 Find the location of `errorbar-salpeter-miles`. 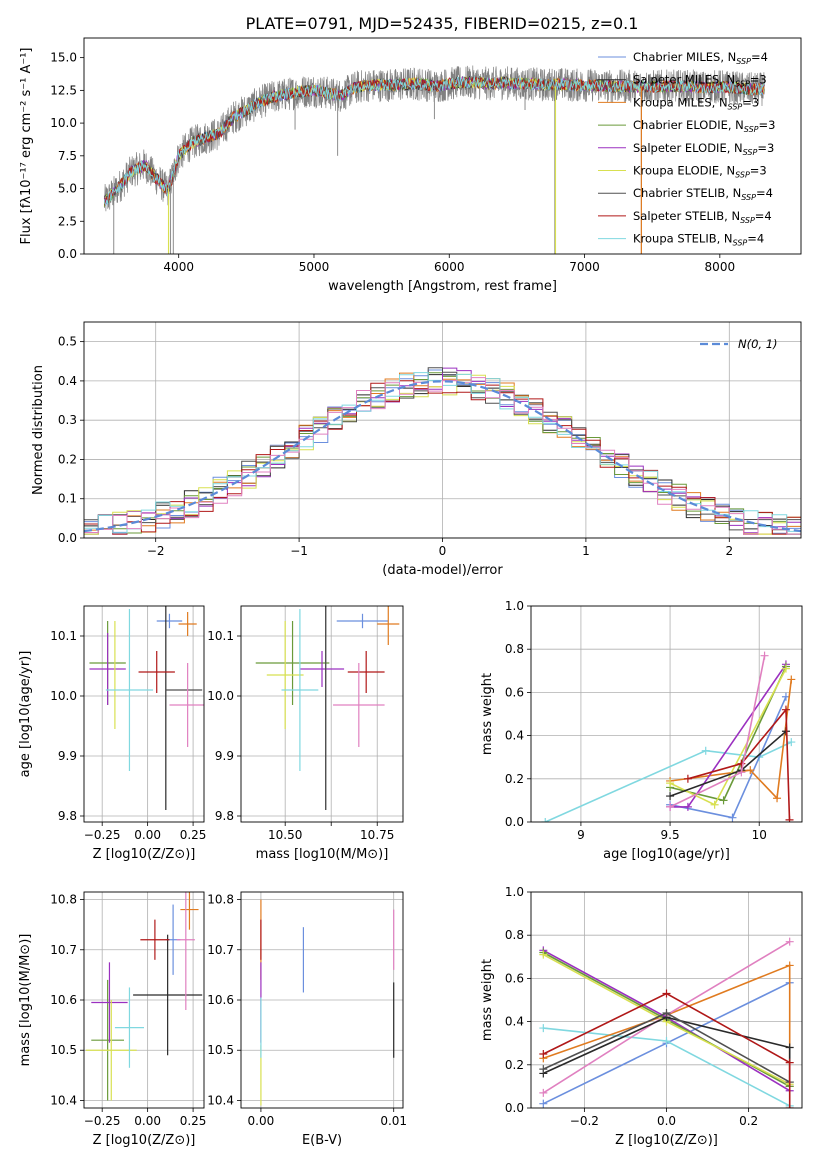

errorbar-salpeter-miles is located at coordinates (168, 995).